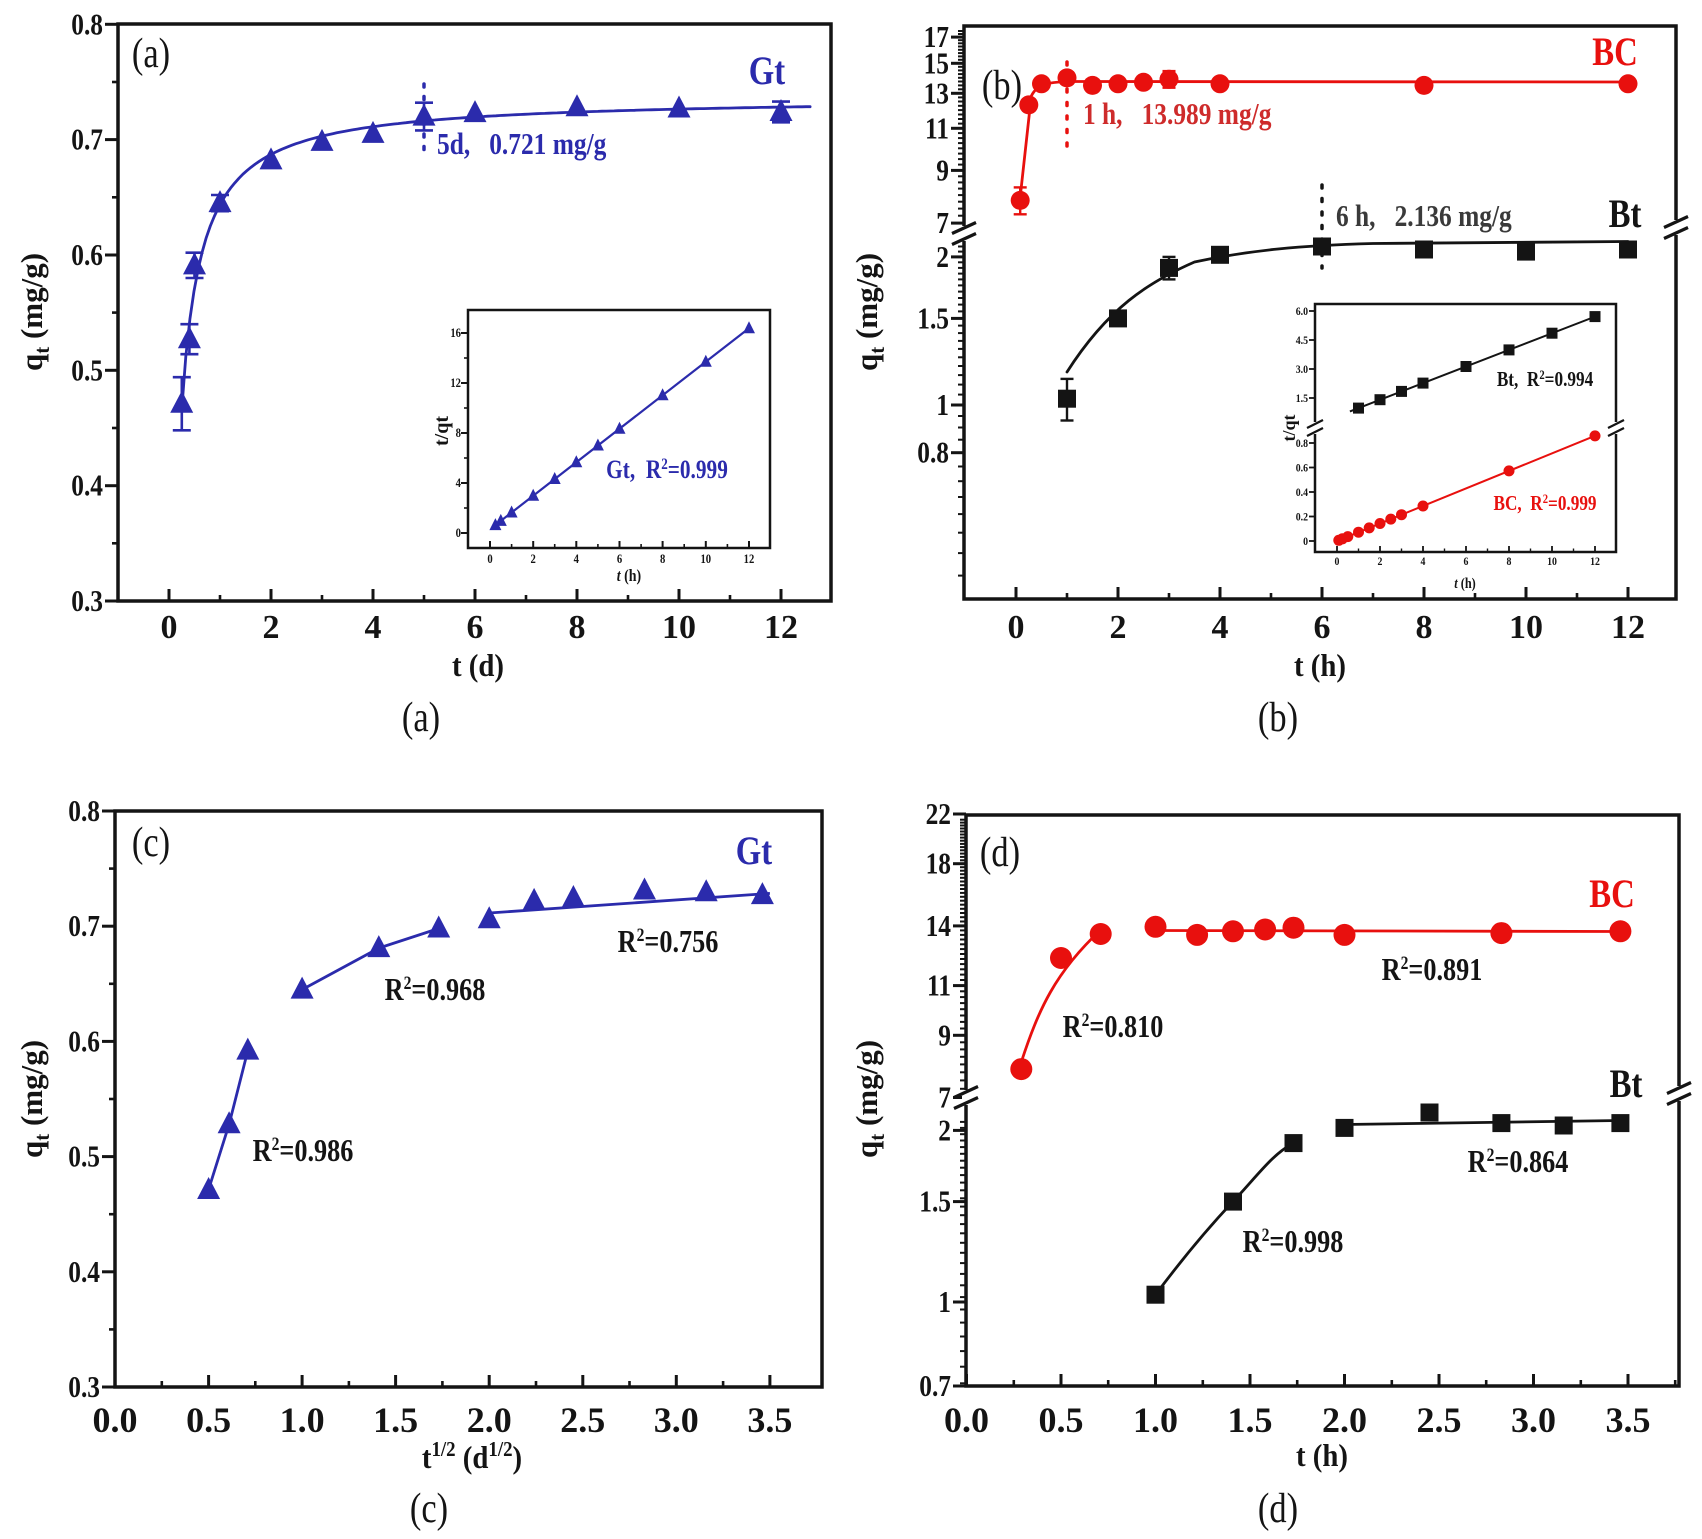 The image size is (1702, 1539). Describe the element at coordinates (938, 927) in the screenshot. I see `svg-text: 14` at that location.